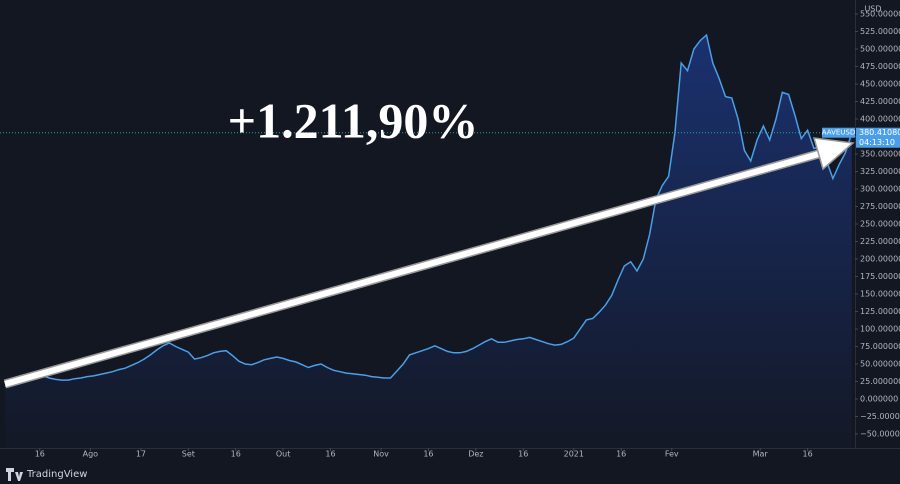  Describe the element at coordinates (56, 474) in the screenshot. I see `brand-name: TradingView` at that location.